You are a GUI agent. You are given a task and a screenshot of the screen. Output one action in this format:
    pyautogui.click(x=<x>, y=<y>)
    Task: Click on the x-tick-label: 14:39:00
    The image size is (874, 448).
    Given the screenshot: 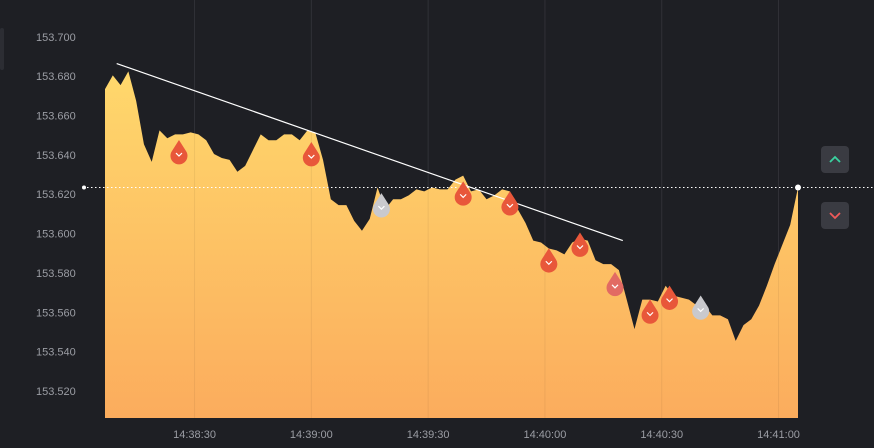 What is the action you would take?
    pyautogui.click(x=311, y=435)
    